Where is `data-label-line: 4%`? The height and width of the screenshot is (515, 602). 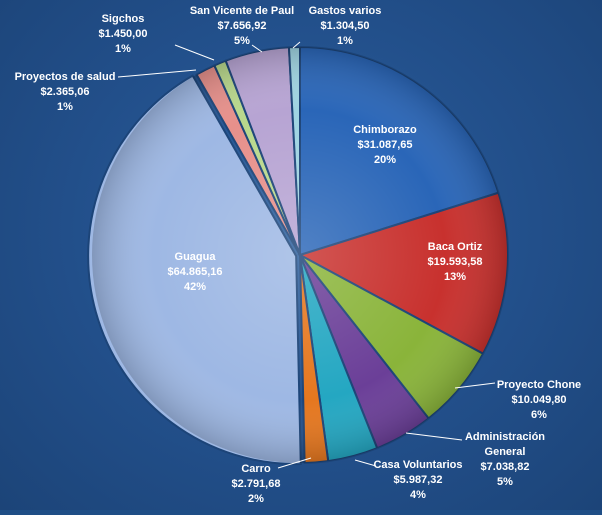
data-label-line: 4% is located at coordinates (418, 495).